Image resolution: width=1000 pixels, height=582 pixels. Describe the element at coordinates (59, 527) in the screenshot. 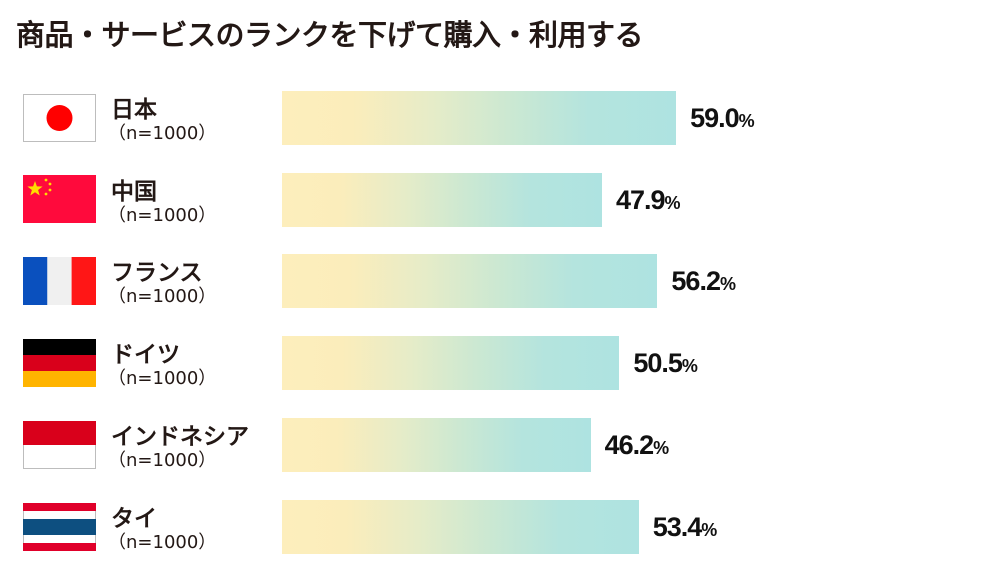

I see `thailand-flag-icon` at that location.